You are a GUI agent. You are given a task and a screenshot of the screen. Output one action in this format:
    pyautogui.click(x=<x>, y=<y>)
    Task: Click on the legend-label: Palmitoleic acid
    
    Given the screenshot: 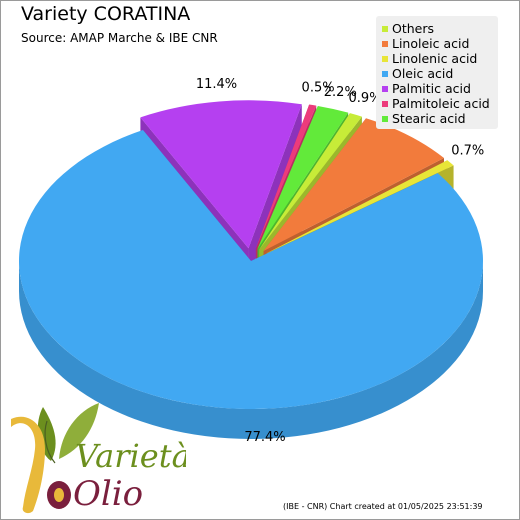 What is the action you would take?
    pyautogui.click(x=441, y=103)
    